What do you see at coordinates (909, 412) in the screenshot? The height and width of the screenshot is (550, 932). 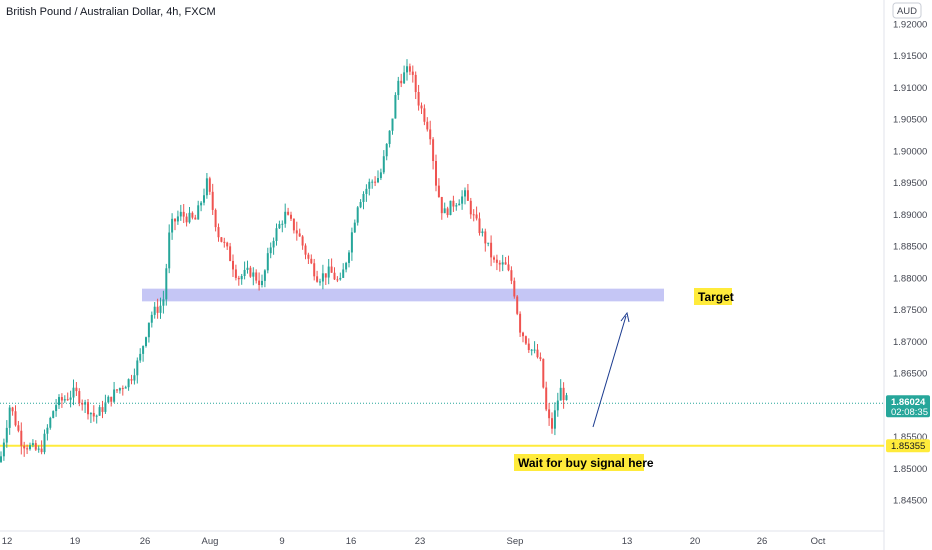 I see `countdown-value: 02:08:35` at bounding box center [909, 412].